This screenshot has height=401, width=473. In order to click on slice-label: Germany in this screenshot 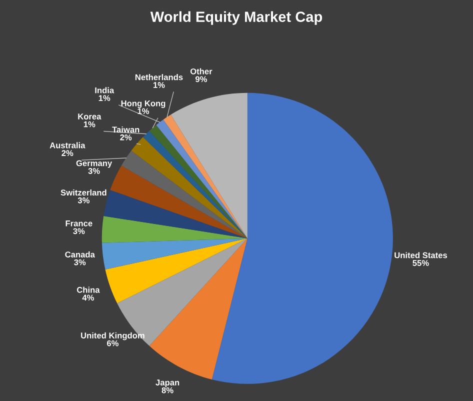, I will do `click(94, 164)`.